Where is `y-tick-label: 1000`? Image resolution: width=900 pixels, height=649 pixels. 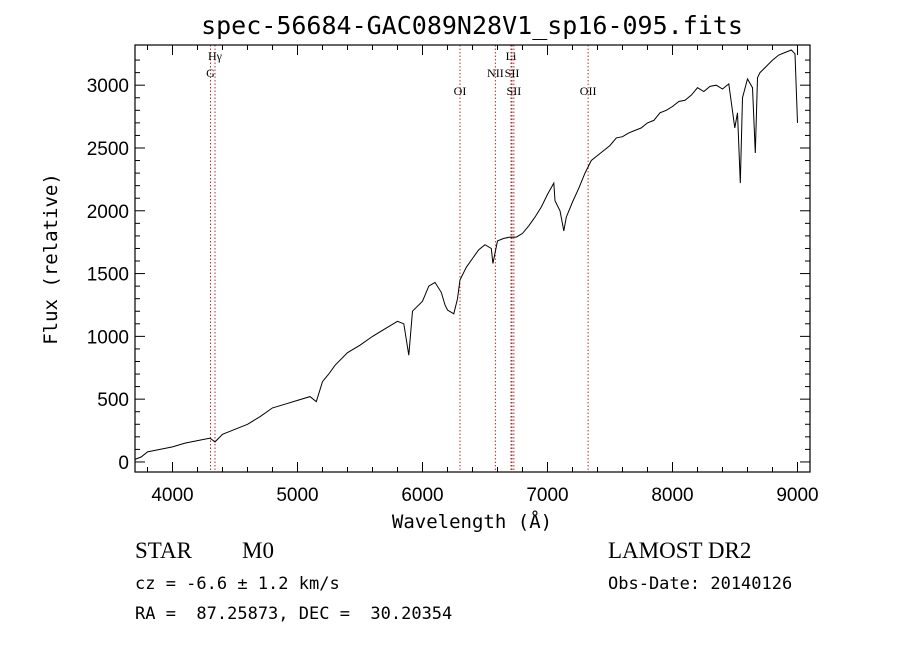 y-tick-label: 1000 is located at coordinates (108, 337).